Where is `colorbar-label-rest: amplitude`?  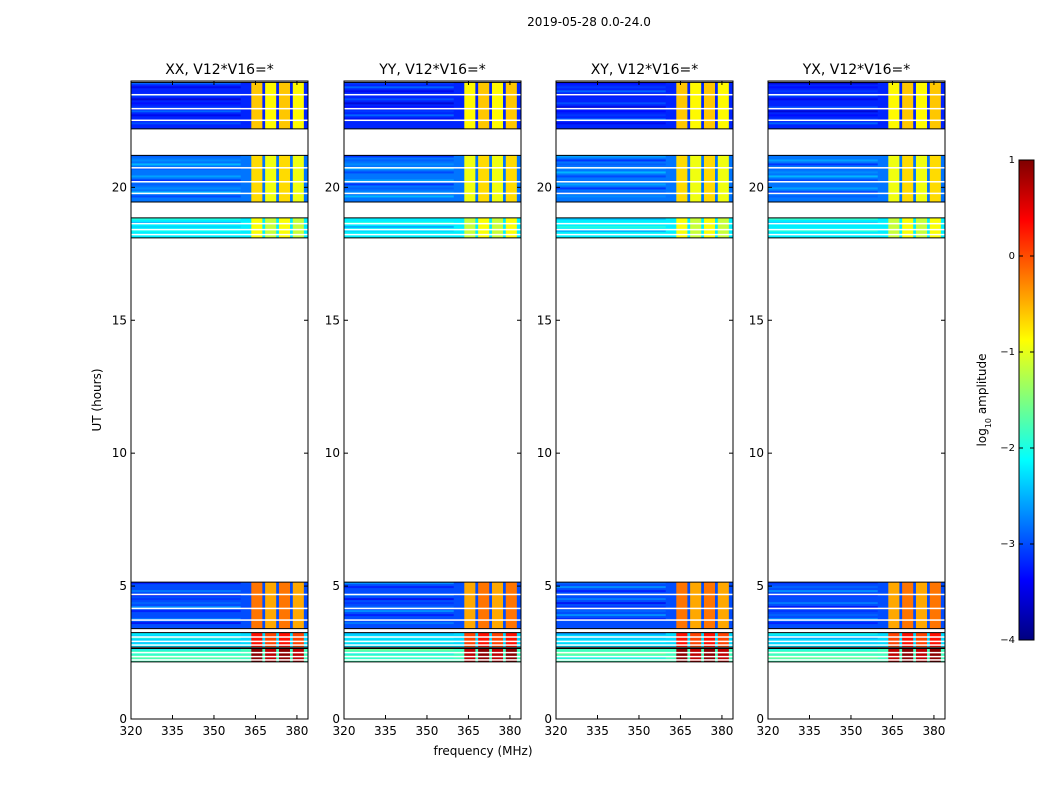
colorbar-label-rest: amplitude is located at coordinates (982, 386).